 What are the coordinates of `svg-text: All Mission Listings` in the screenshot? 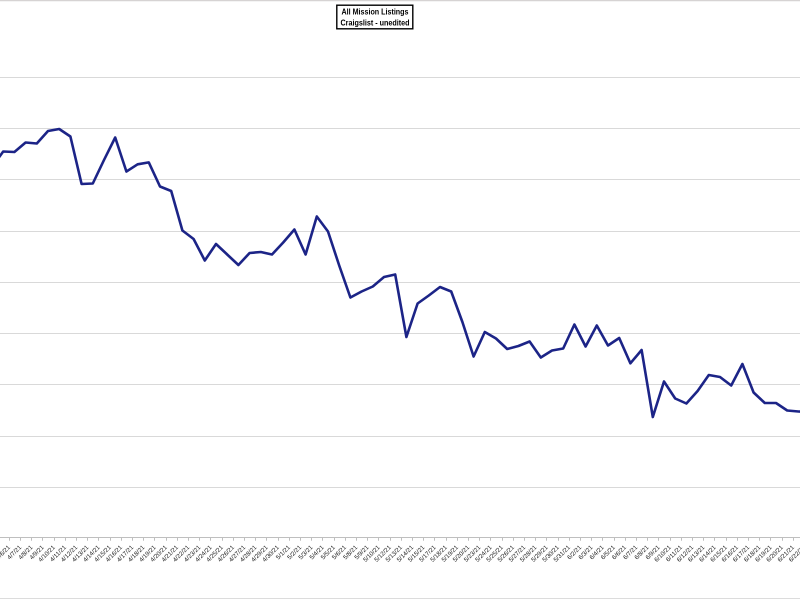 It's located at (375, 12).